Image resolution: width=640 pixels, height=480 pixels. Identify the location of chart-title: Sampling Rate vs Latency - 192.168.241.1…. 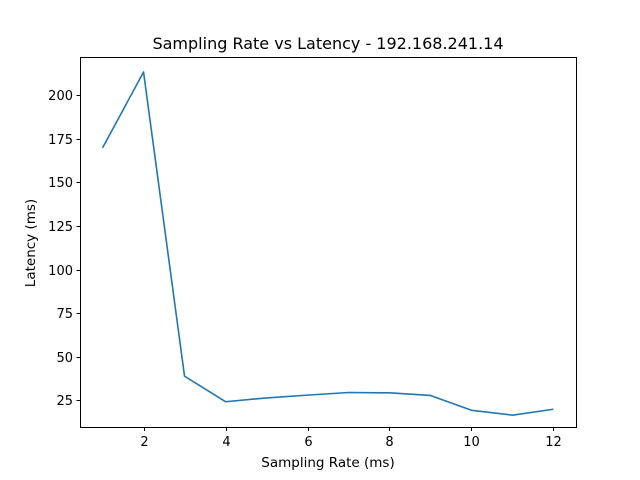
(327, 43).